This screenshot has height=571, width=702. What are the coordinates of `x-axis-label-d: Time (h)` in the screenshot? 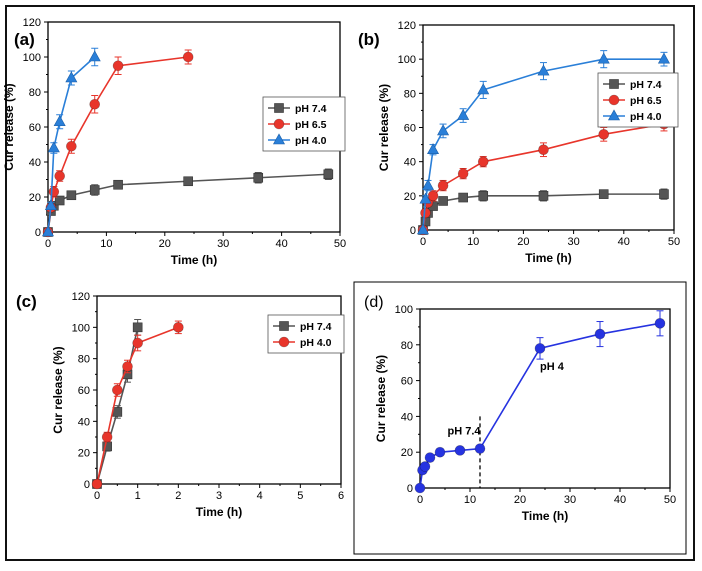 It's located at (545, 516).